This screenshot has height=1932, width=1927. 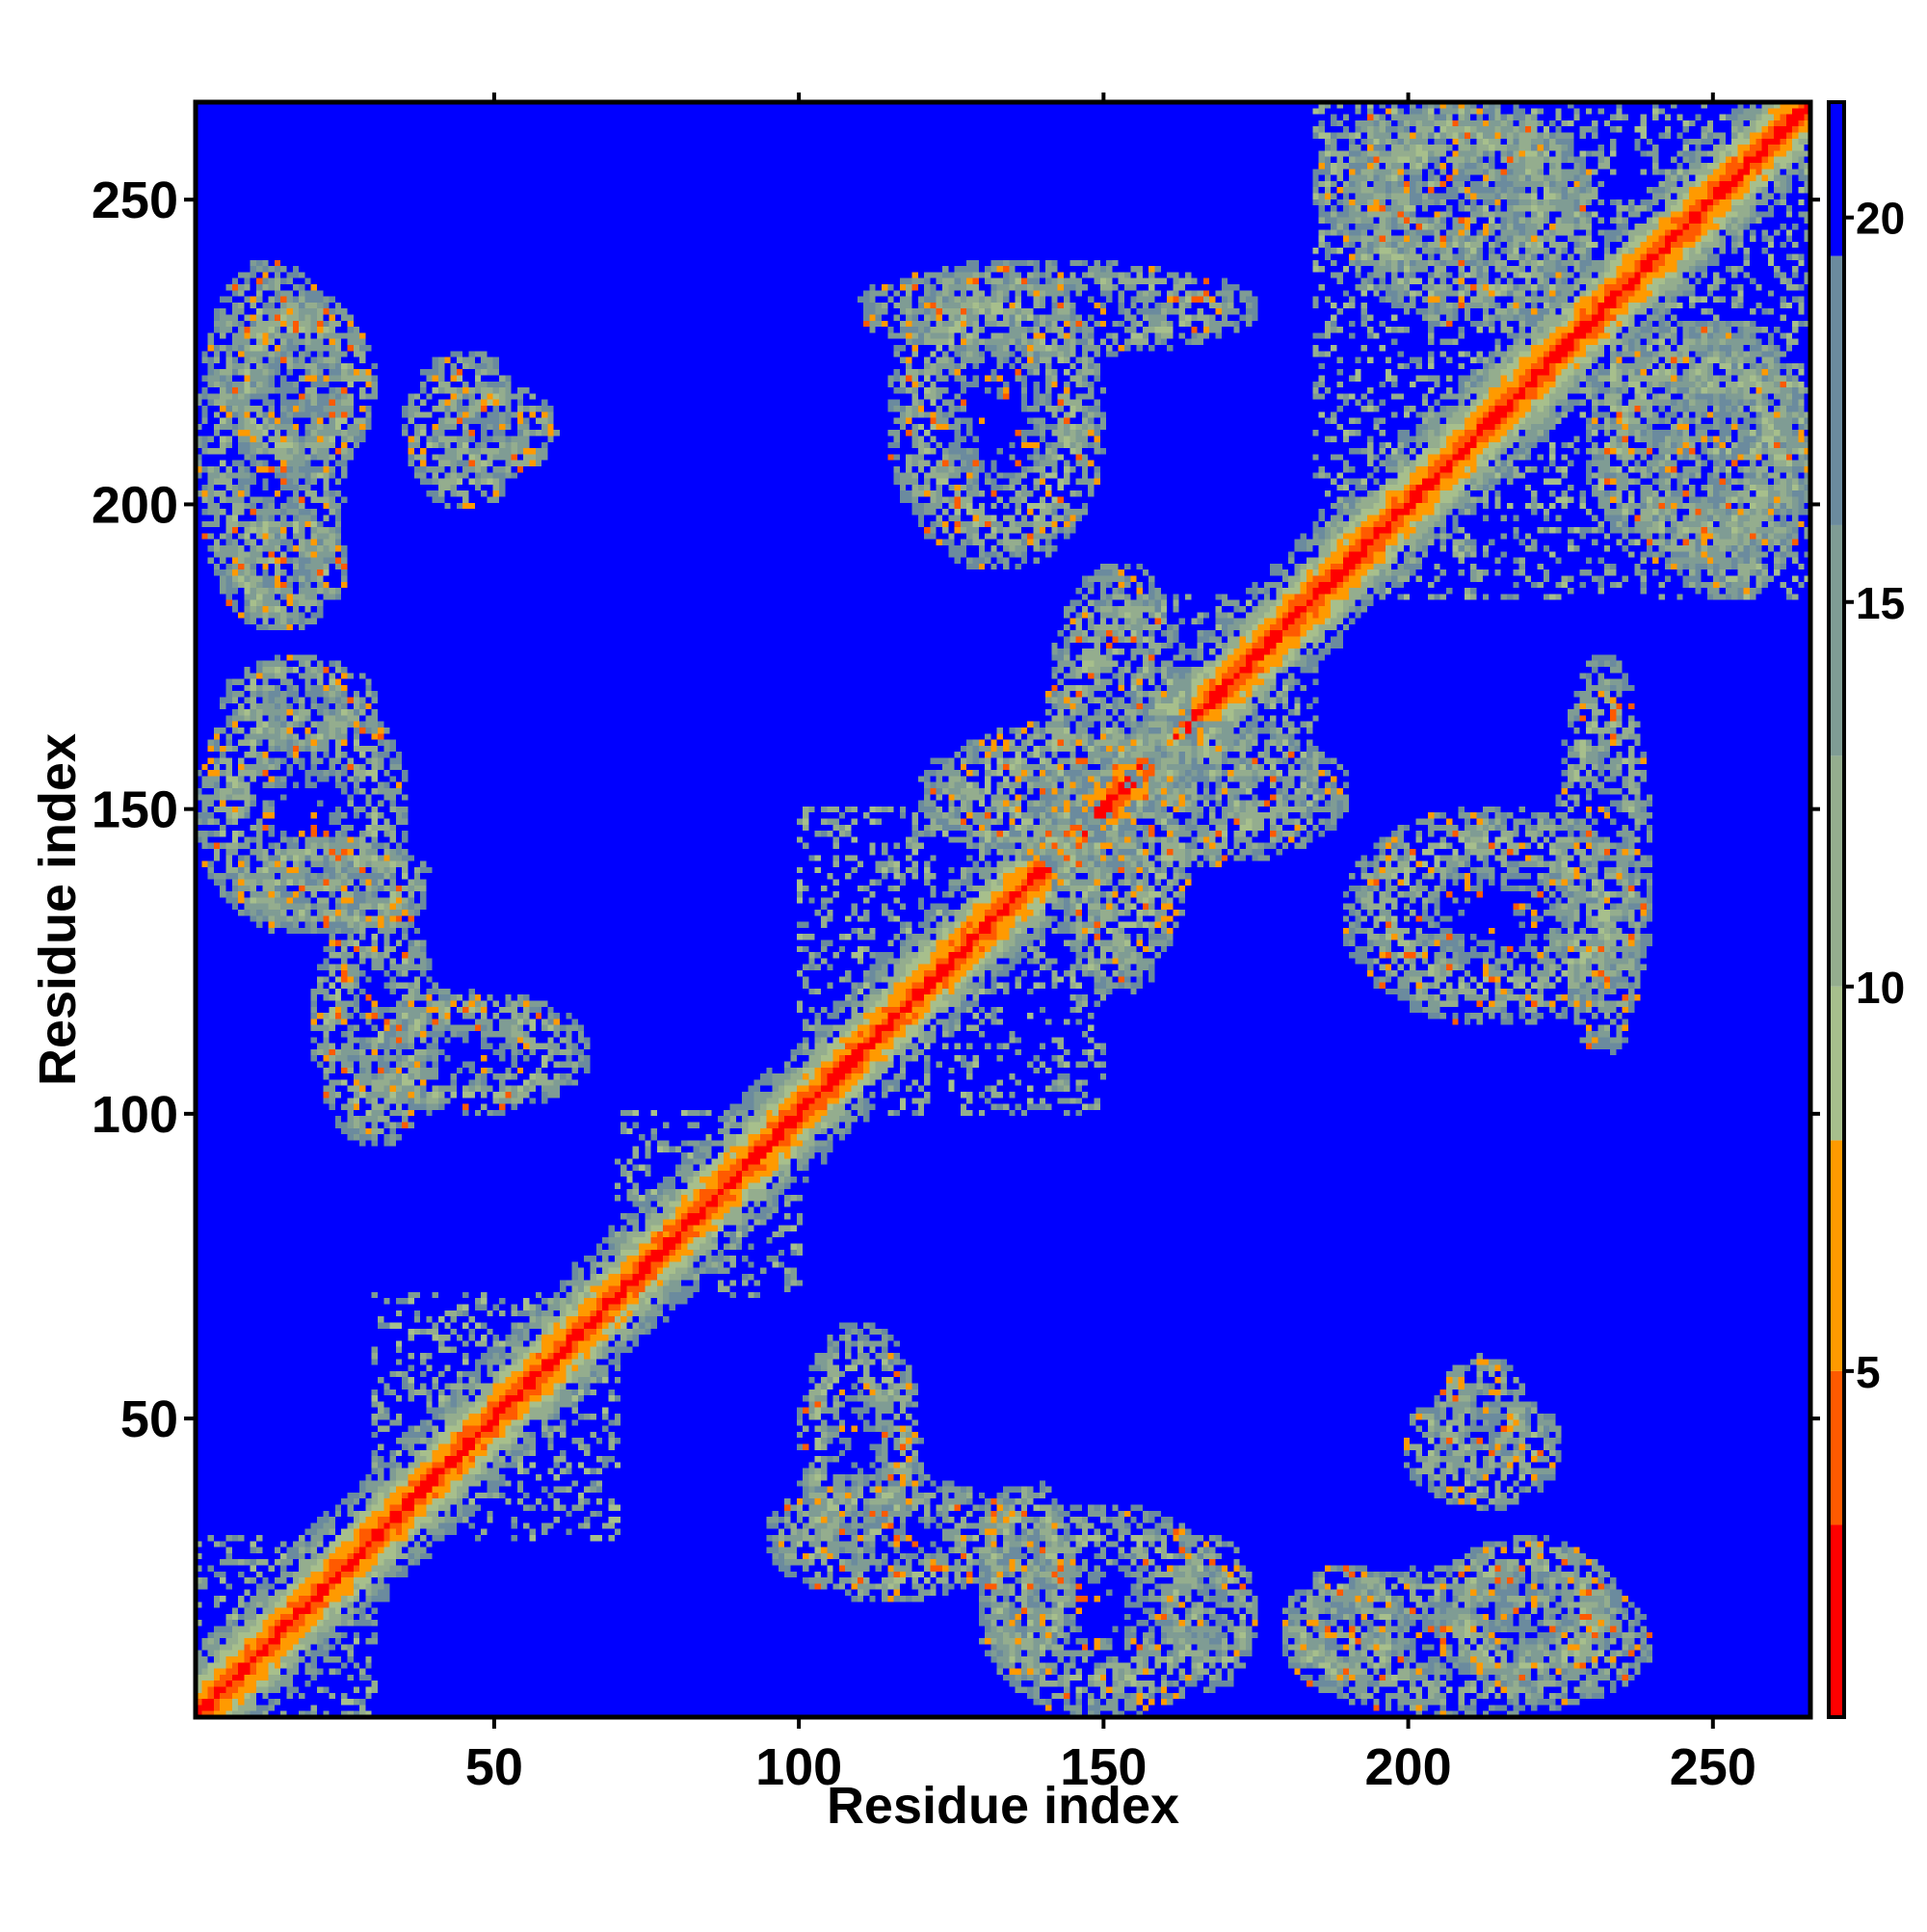 I want to click on colorbar-tick-label: 20, so click(x=1880, y=219).